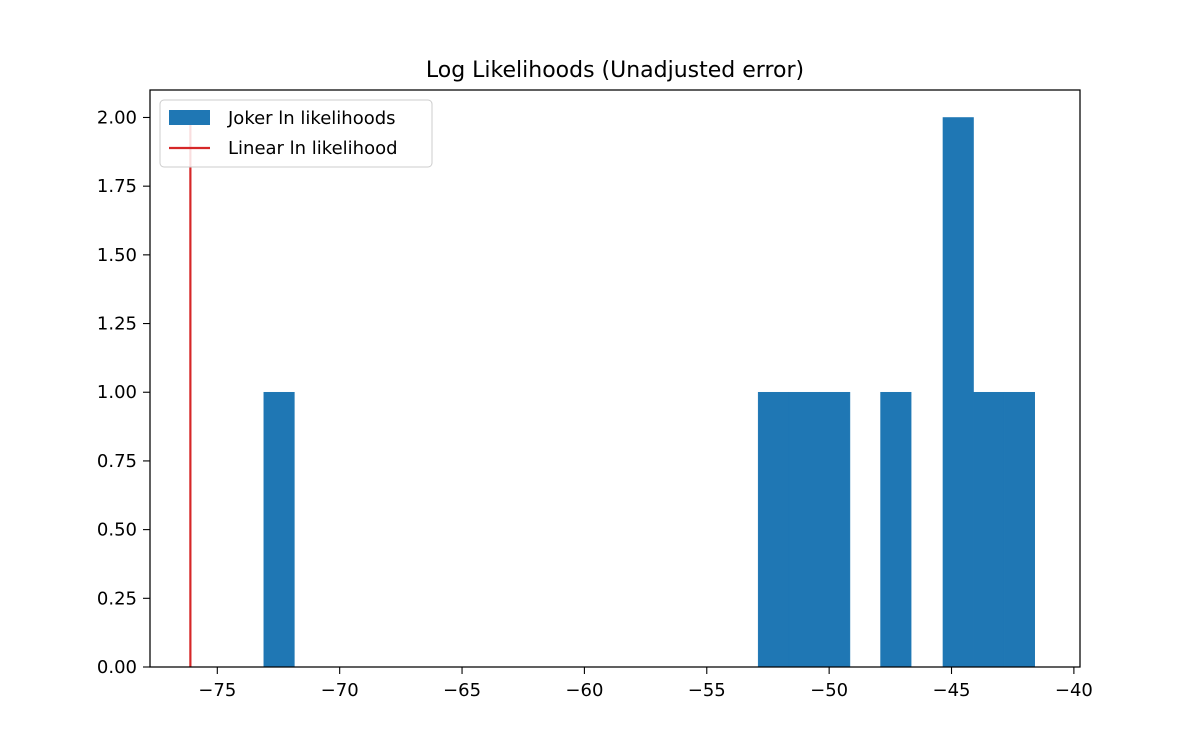  What do you see at coordinates (117, 117) in the screenshot?
I see `y-tick-label: 2.00` at bounding box center [117, 117].